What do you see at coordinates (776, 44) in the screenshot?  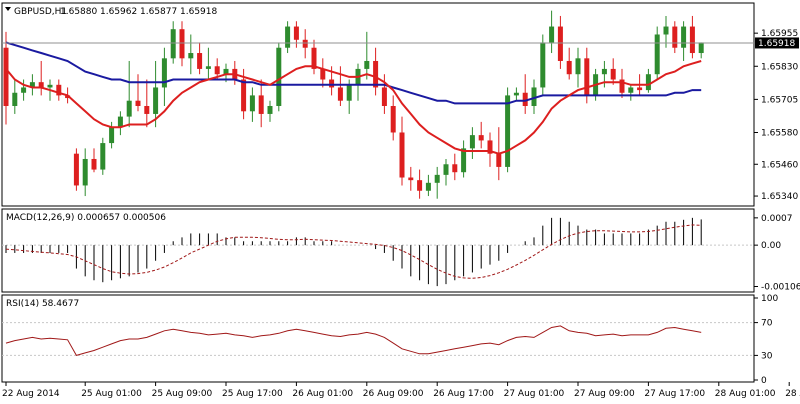 I see `current-price-text: 1.65918` at bounding box center [776, 44].